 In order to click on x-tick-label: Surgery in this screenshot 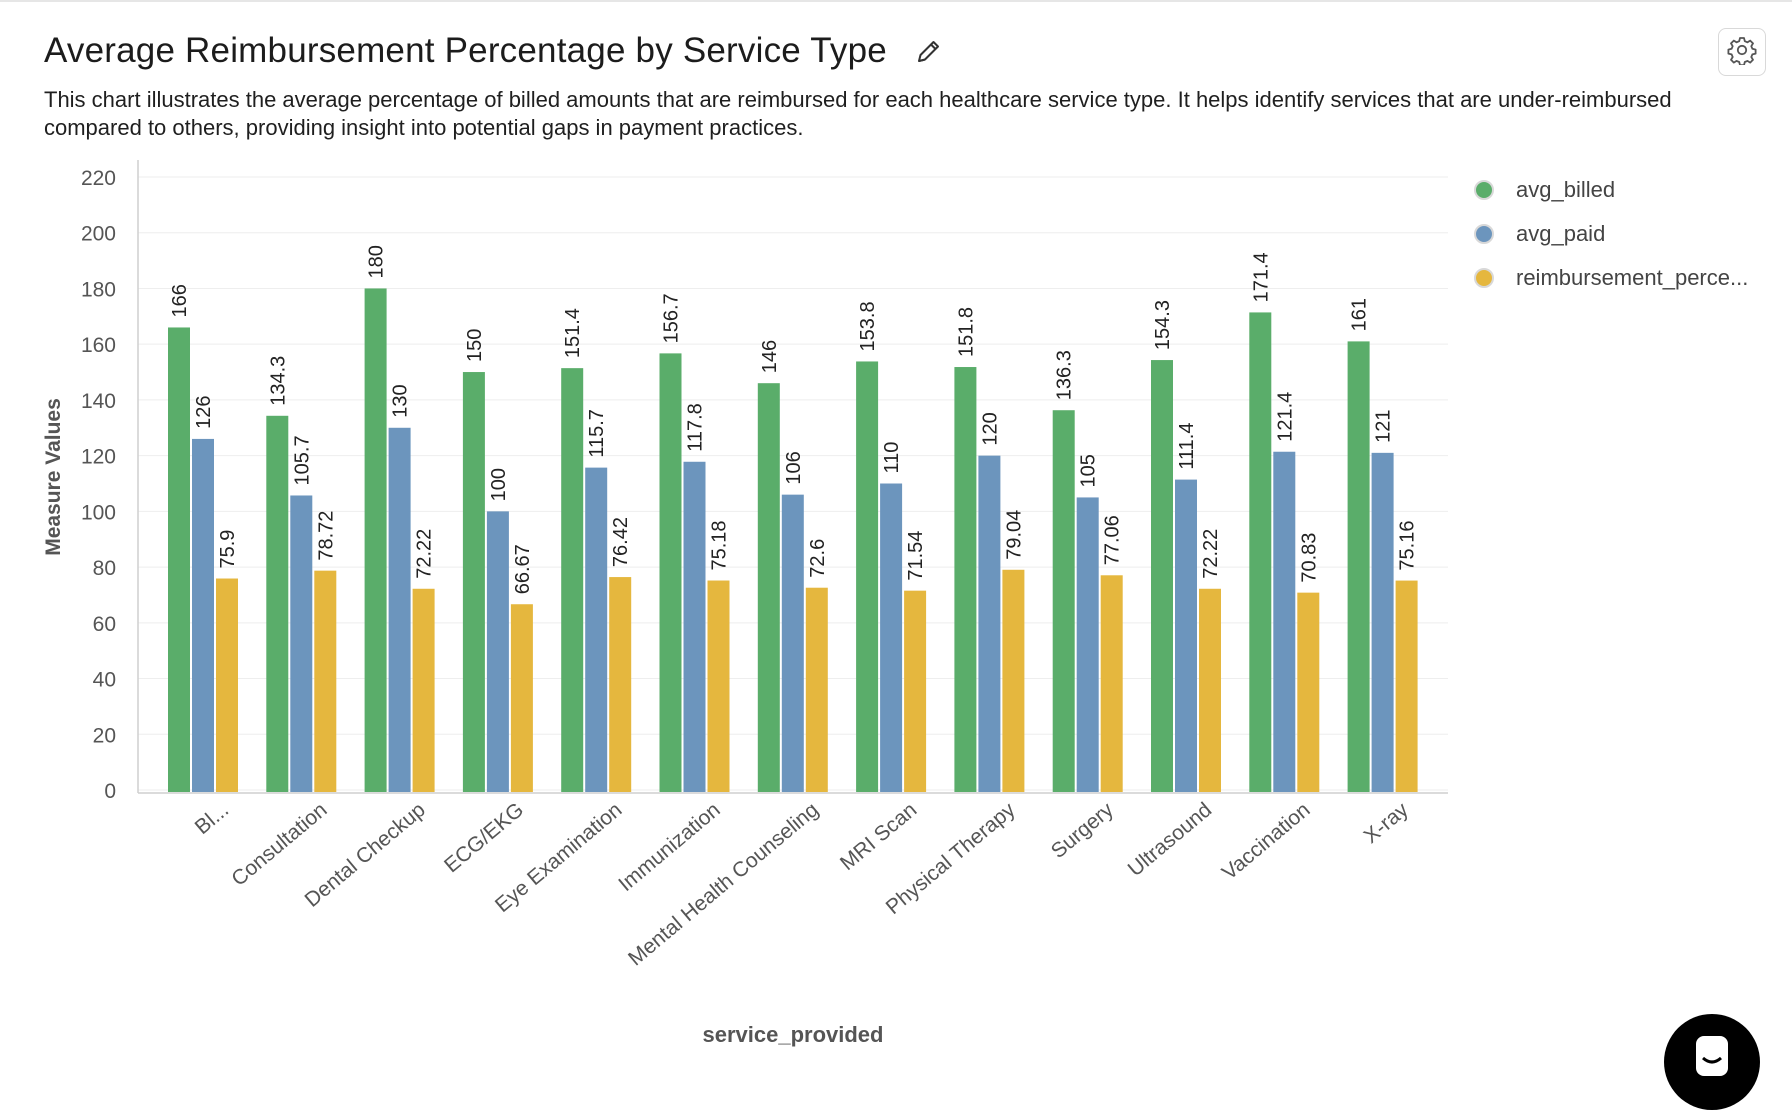, I will do `click(1082, 830)`.